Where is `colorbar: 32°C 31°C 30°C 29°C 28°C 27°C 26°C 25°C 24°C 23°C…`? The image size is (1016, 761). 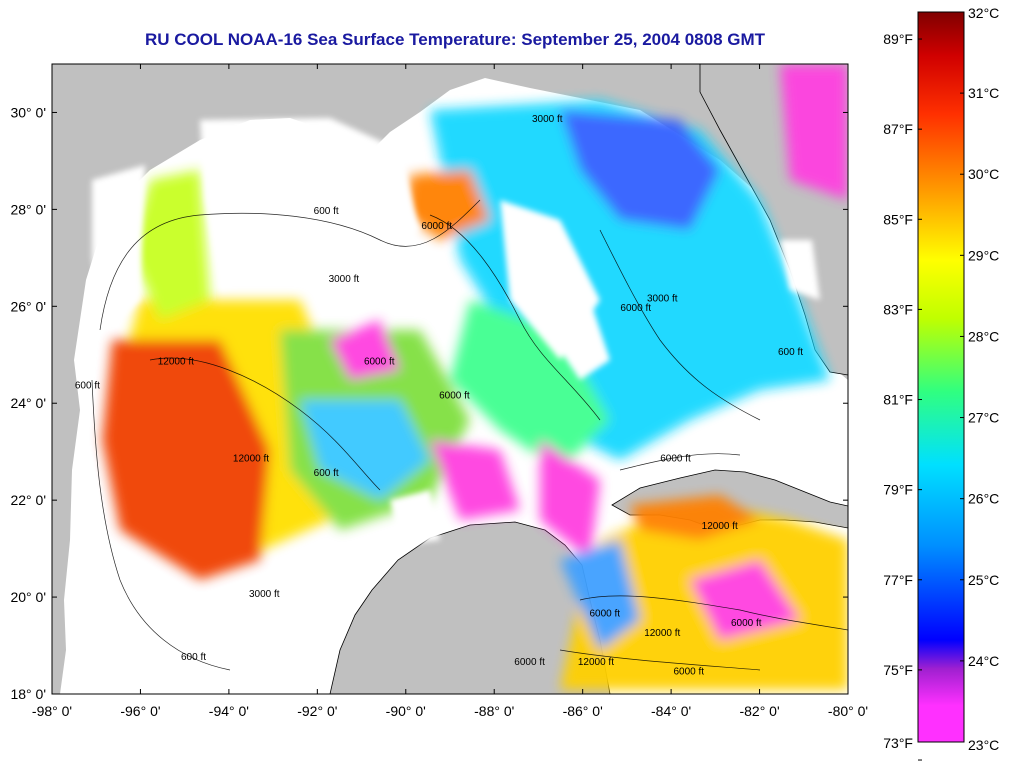
colorbar: 32°C 31°C 30°C 29°C 28°C 27°C 26°C 25°C 24°C 23°C… is located at coordinates (941, 383).